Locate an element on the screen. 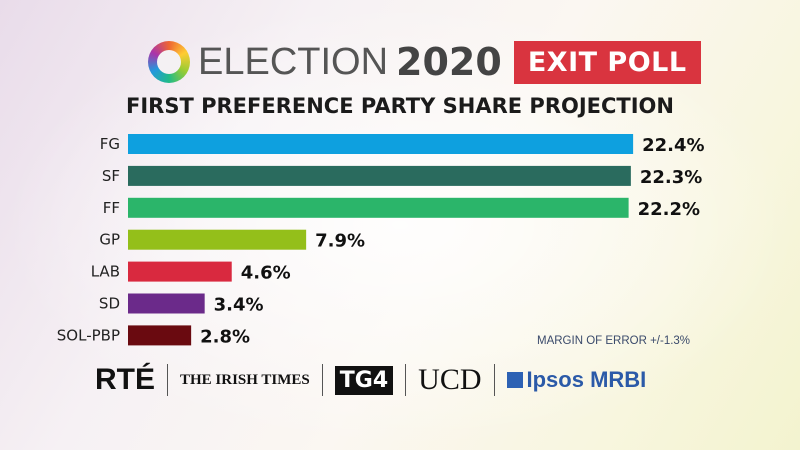 The image size is (800, 450). value-label: 4.6% is located at coordinates (266, 273).